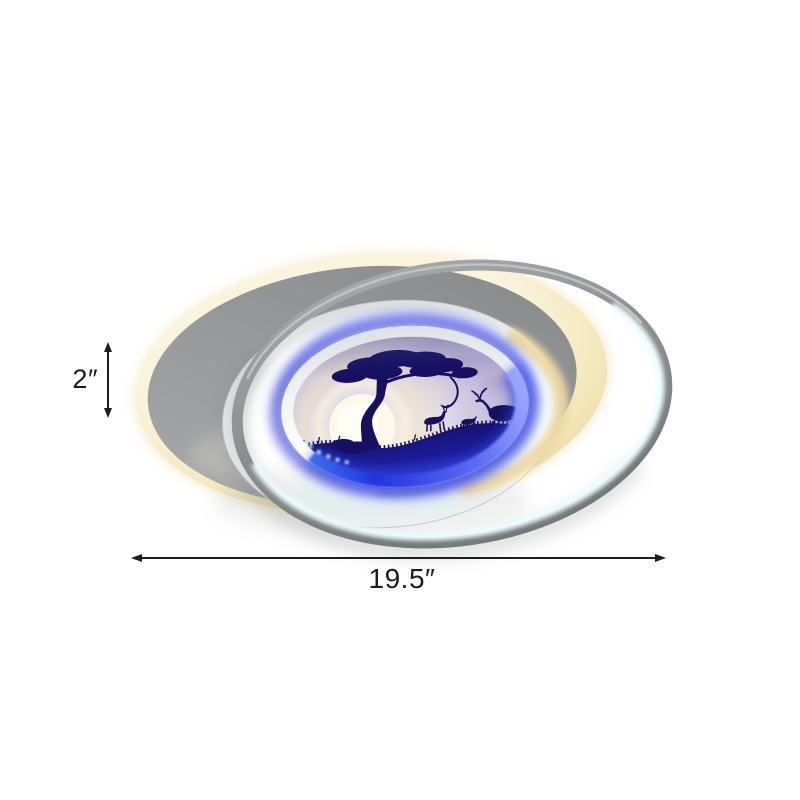 The image size is (800, 800). Describe the element at coordinates (108, 380) in the screenshot. I see `height-dimension-arrow` at that location.